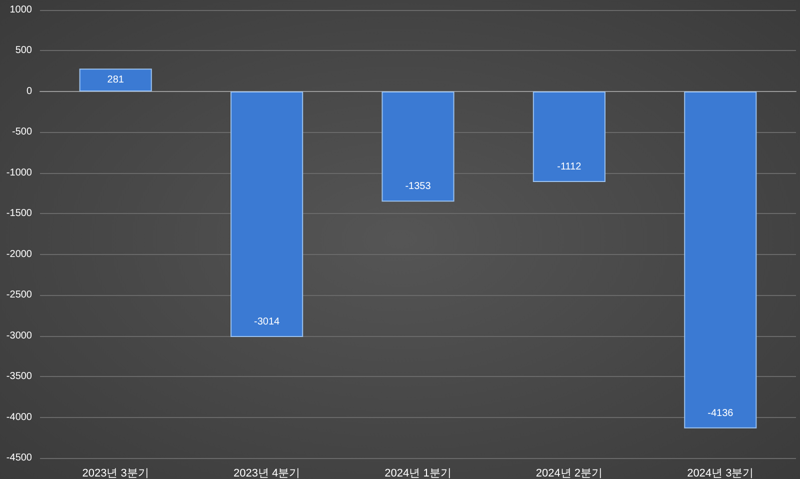  I want to click on y-tick-label: -500, so click(22, 132).